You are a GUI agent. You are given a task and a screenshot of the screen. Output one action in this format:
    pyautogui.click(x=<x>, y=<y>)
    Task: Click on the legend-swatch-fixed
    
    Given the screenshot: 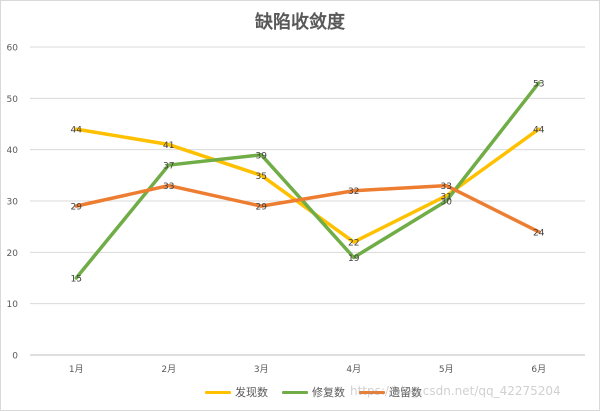 What is the action you would take?
    pyautogui.click(x=295, y=392)
    